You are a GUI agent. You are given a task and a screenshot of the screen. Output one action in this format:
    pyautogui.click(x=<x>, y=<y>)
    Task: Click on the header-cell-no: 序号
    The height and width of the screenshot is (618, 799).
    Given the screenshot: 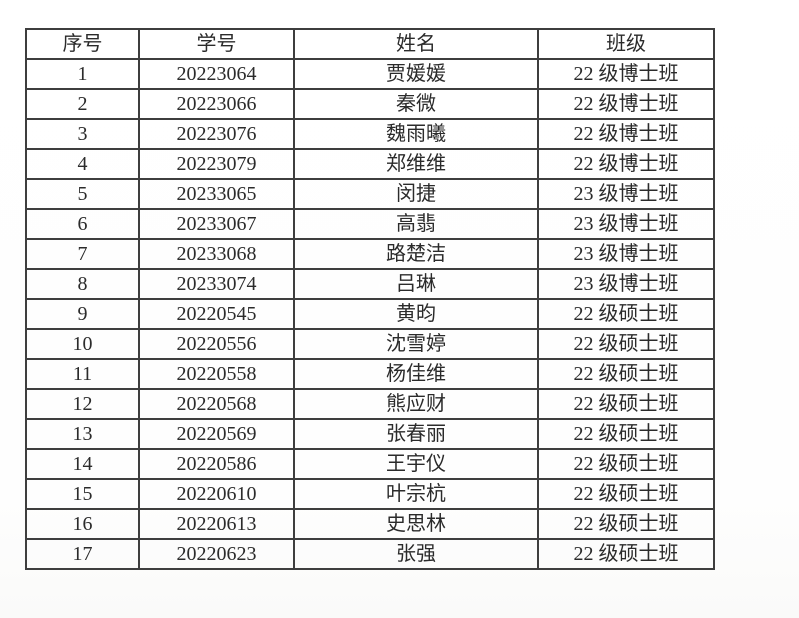 What is the action you would take?
    pyautogui.click(x=82, y=44)
    